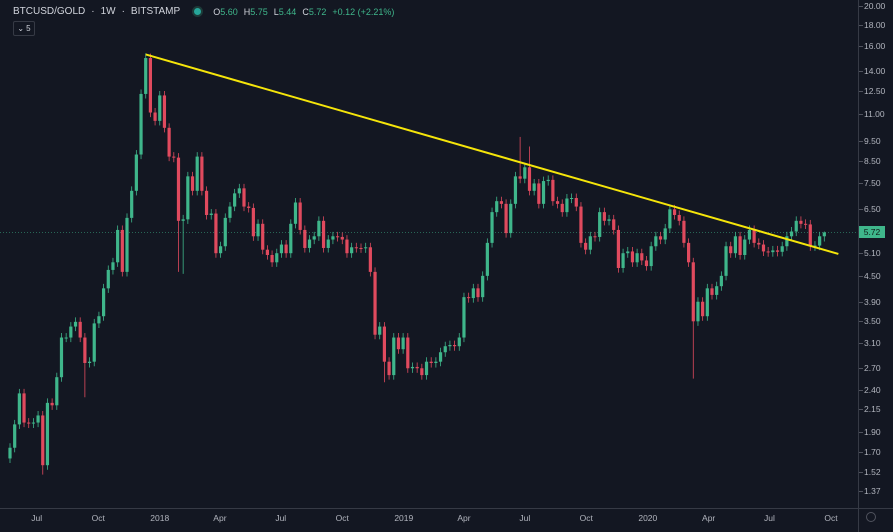 This screenshot has height=532, width=893. I want to click on y-tick-label: 7.50, so click(870, 183).